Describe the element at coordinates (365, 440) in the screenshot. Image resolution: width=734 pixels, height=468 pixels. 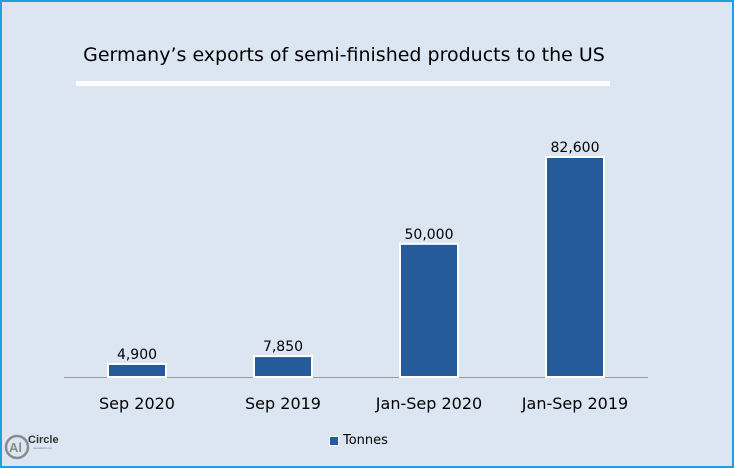
I see `legend-label: Tonnes` at that location.